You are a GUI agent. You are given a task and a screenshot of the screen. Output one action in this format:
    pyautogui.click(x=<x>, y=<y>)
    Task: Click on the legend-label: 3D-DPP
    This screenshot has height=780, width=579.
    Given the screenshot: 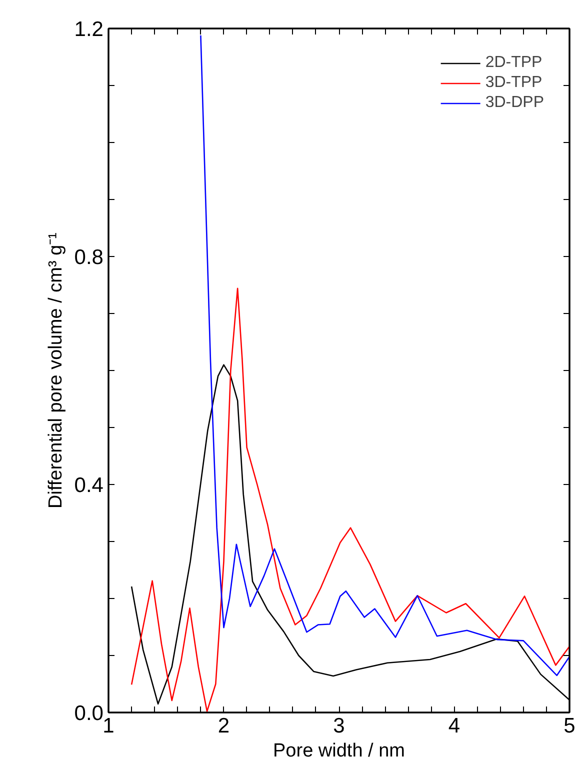 What is the action you would take?
    pyautogui.click(x=514, y=103)
    